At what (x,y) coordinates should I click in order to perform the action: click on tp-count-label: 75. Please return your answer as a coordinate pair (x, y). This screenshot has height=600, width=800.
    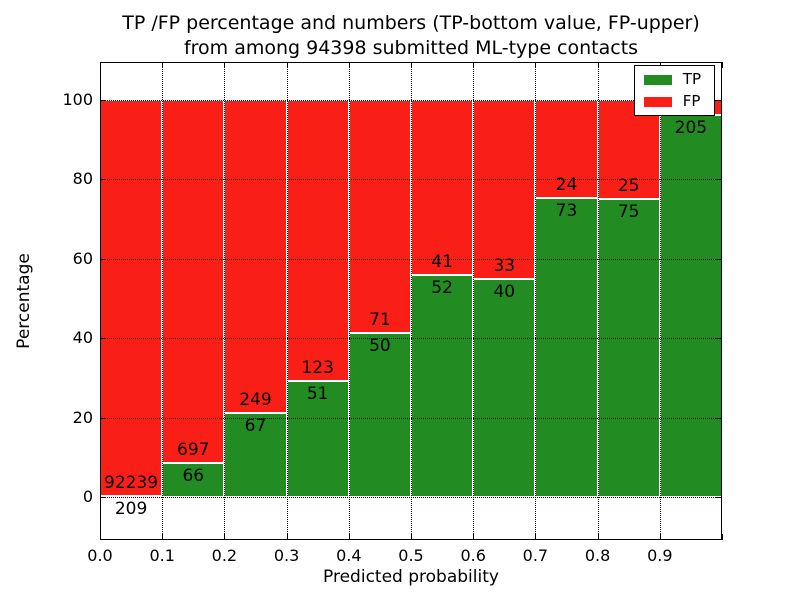
    Looking at the image, I should click on (628, 212).